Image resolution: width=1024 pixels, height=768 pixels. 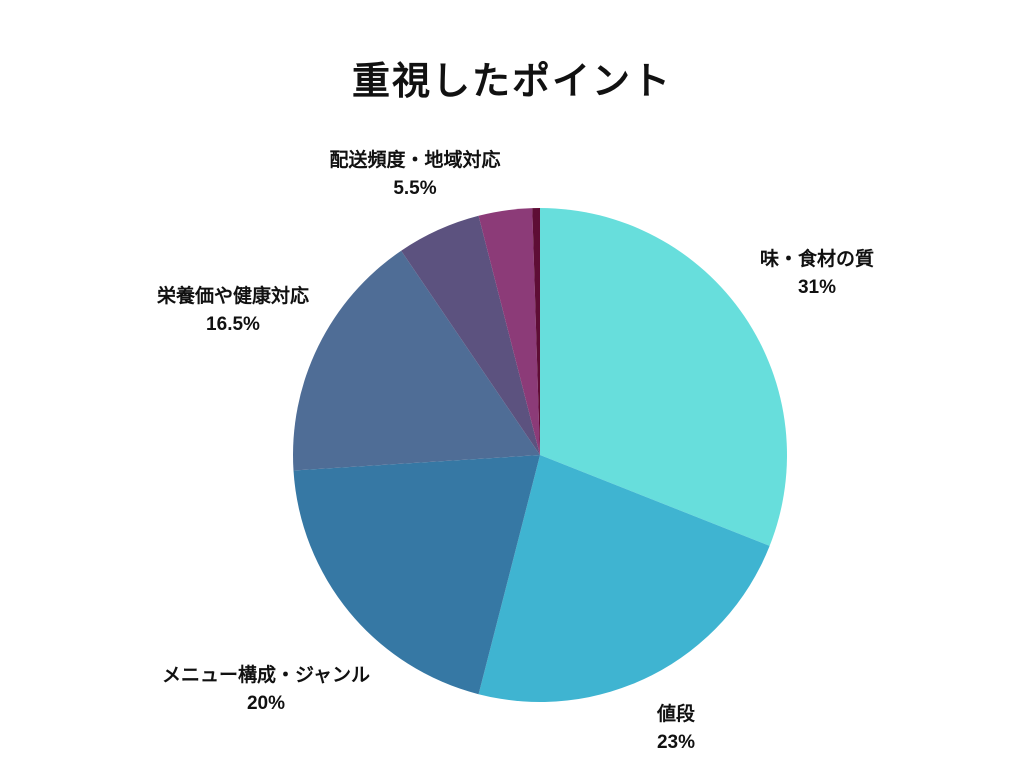 What do you see at coordinates (511, 82) in the screenshot?
I see `chart-title: 重視したポイント` at bounding box center [511, 82].